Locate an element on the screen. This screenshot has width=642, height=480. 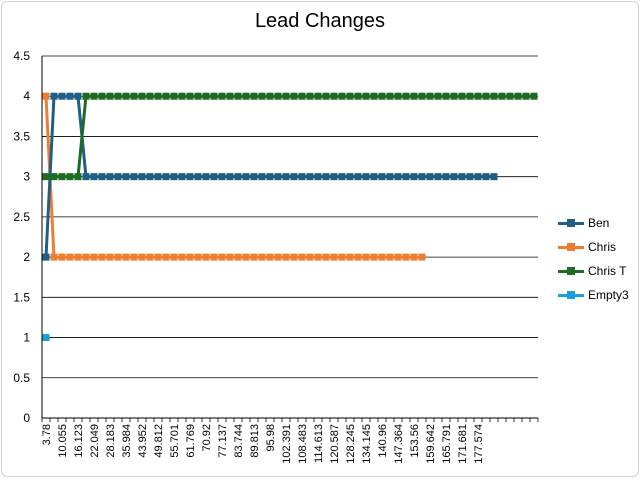
legend-label: Chris T is located at coordinates (607, 271).